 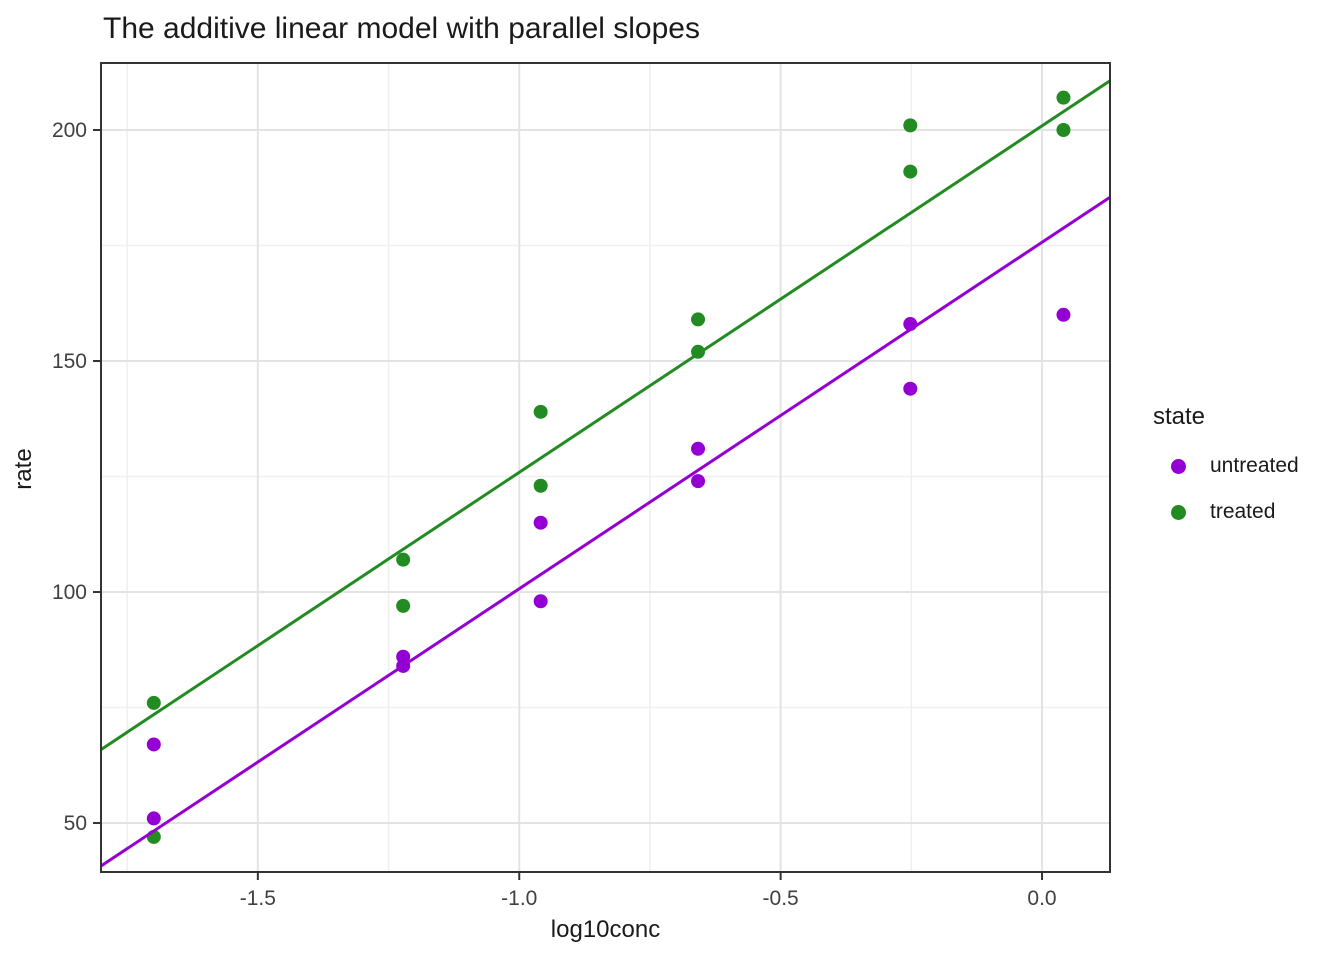 What do you see at coordinates (69, 130) in the screenshot?
I see `y-tick-label: 200` at bounding box center [69, 130].